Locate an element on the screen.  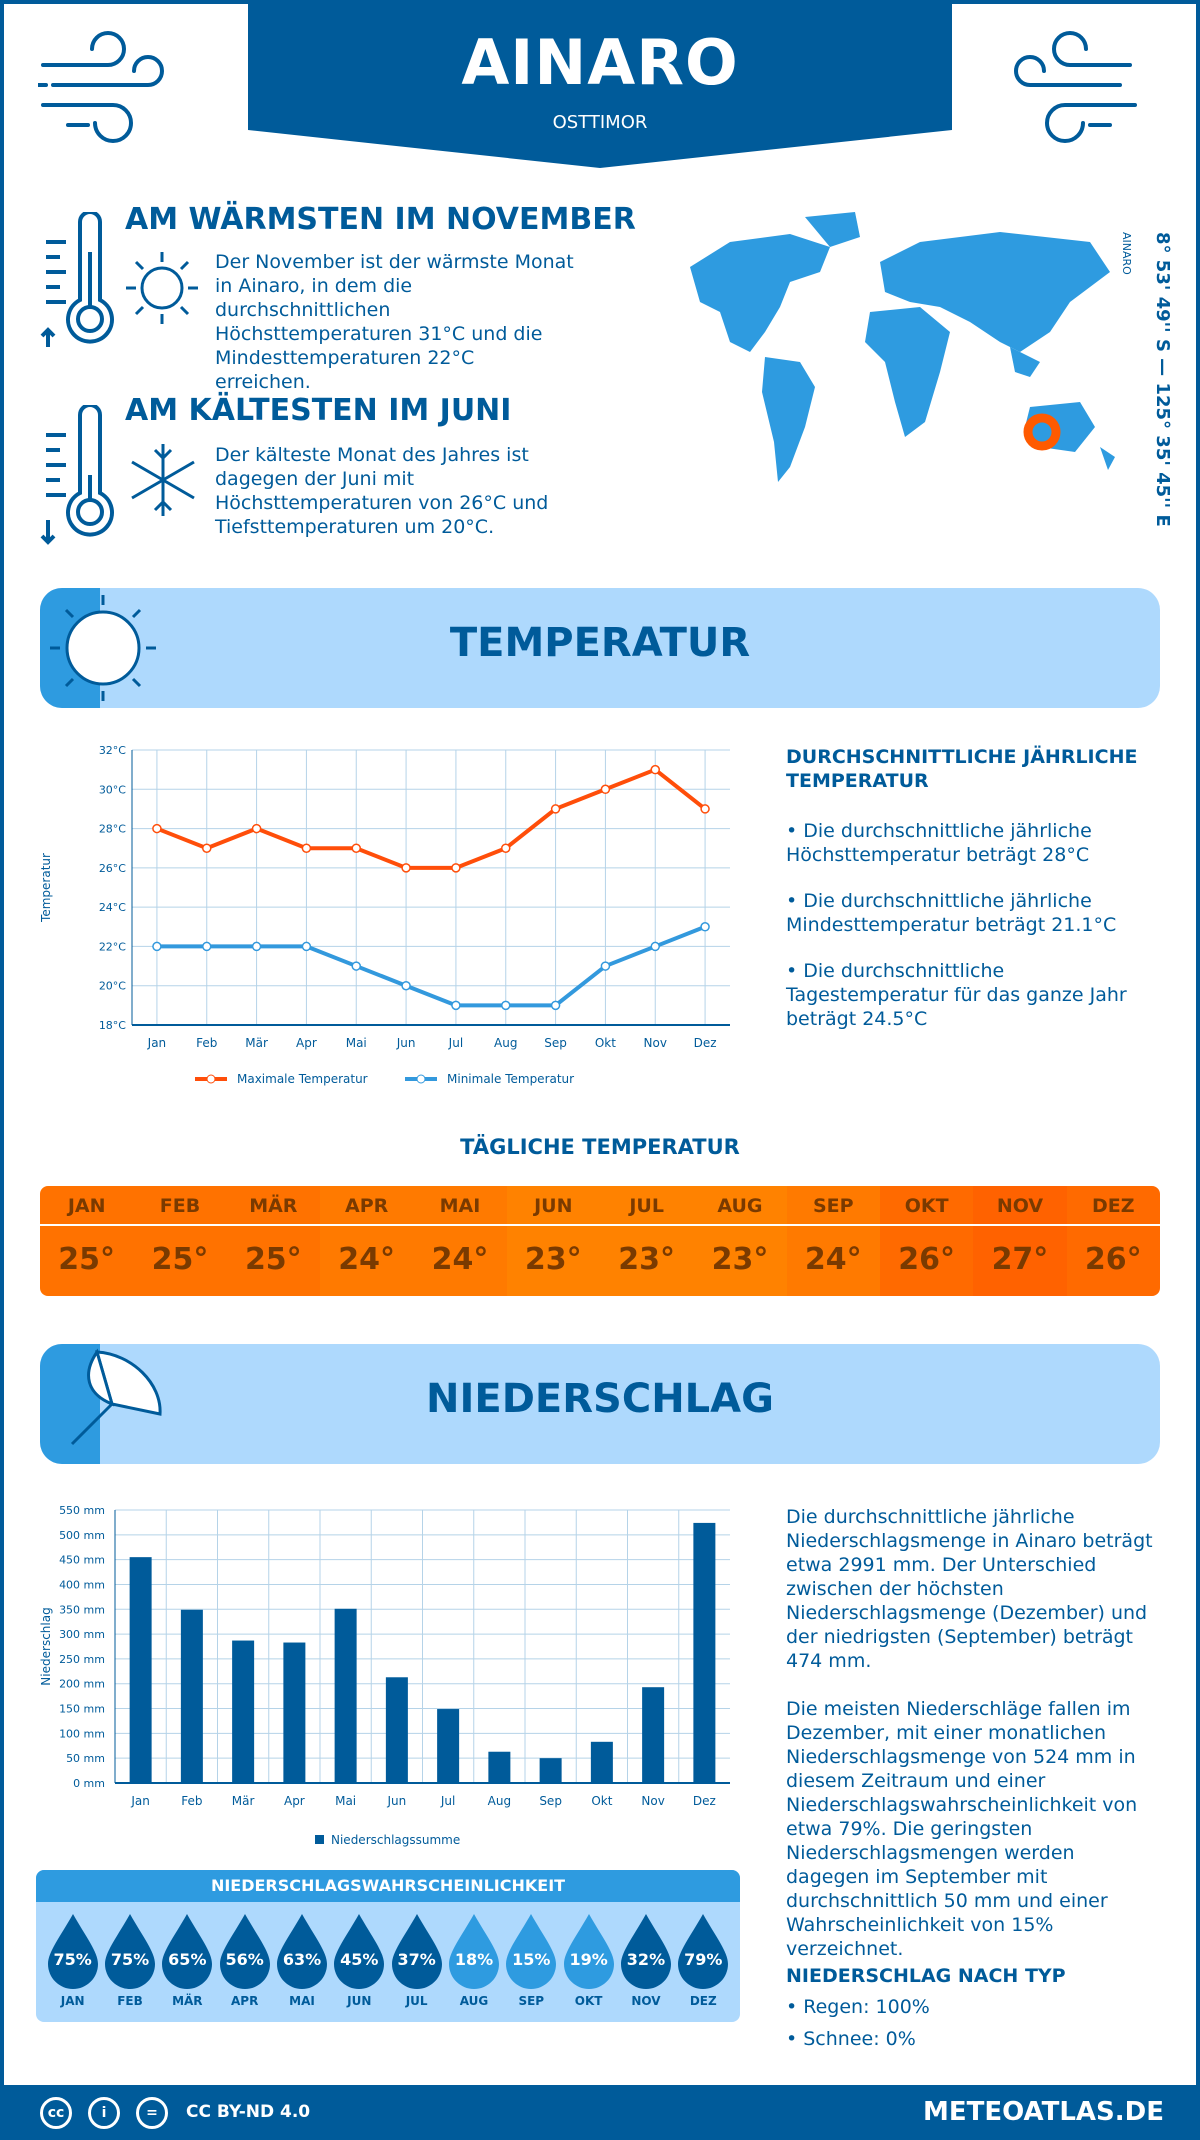
probability-month: APR is located at coordinates (244, 2001).